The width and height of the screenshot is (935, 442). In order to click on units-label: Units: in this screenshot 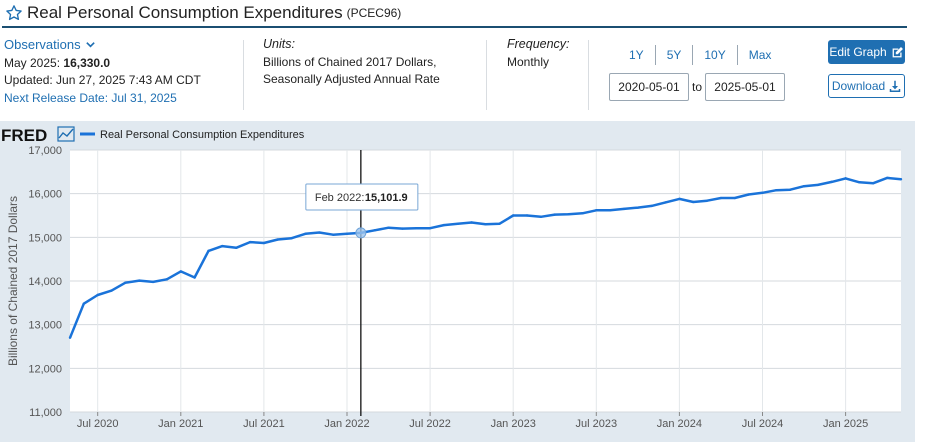, I will do `click(279, 44)`.